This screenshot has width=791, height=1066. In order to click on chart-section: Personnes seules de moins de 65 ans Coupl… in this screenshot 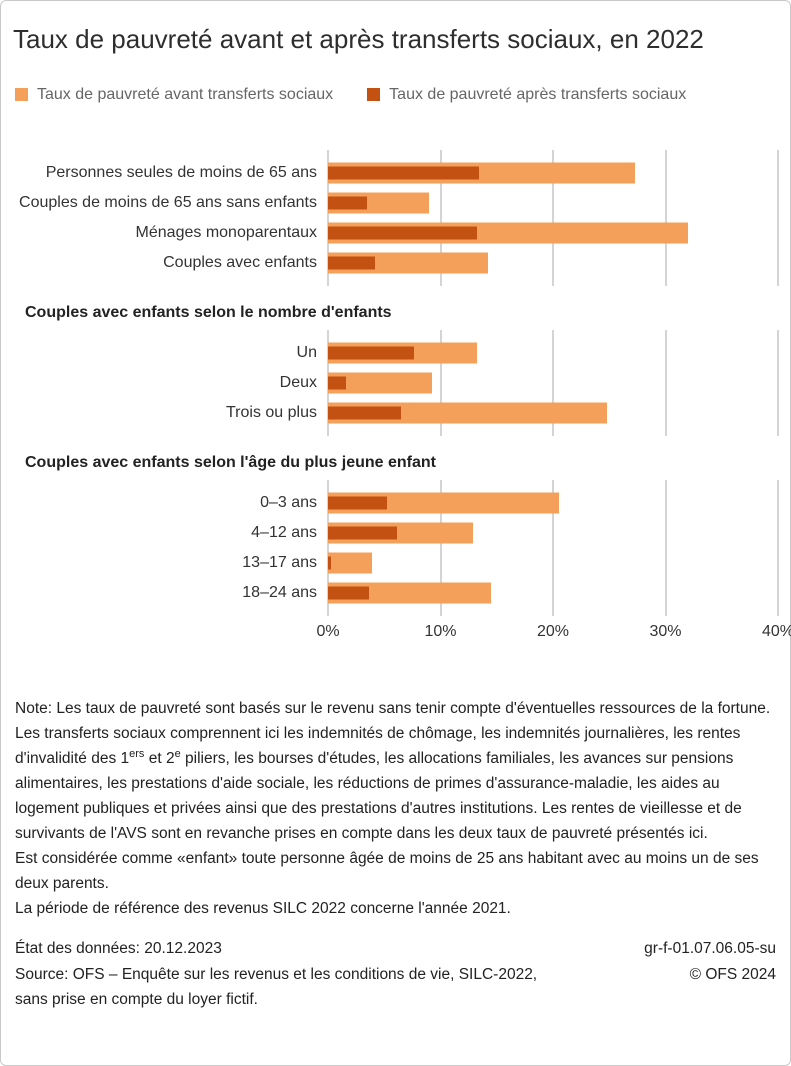, I will do `click(396, 217)`.